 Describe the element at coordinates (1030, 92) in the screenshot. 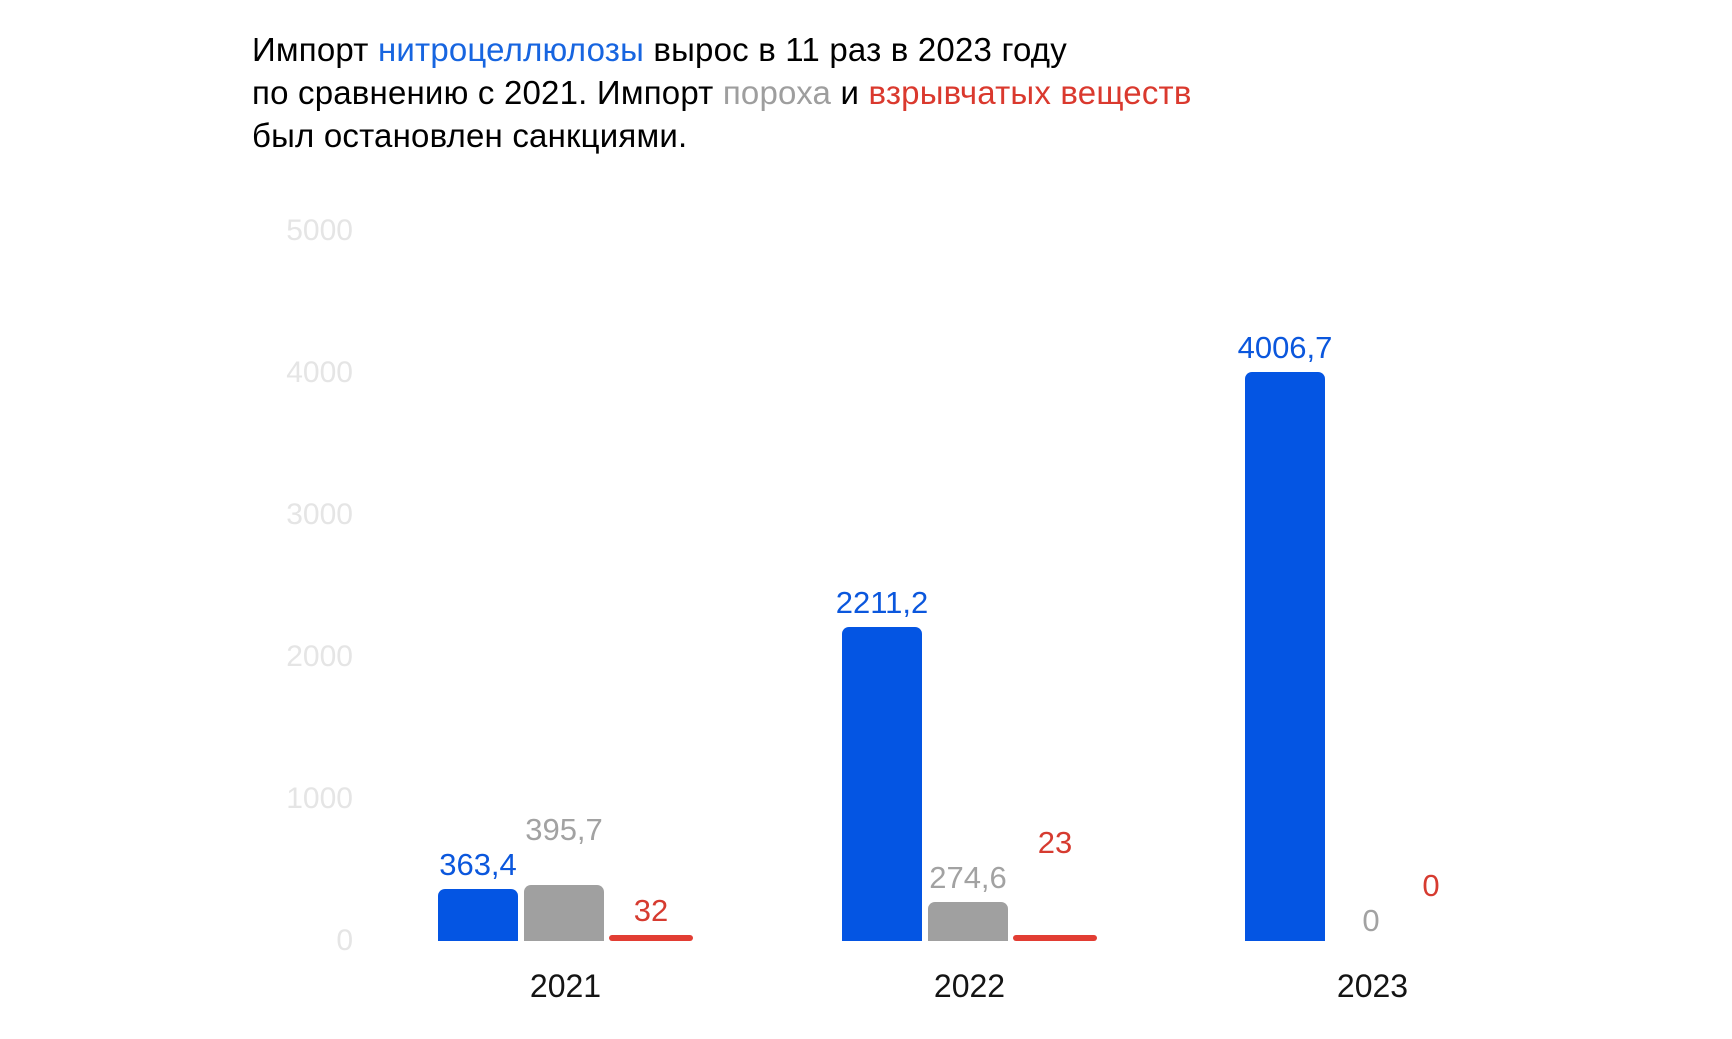

I see `title-segment-title_red: взрывчатых веществ` at that location.